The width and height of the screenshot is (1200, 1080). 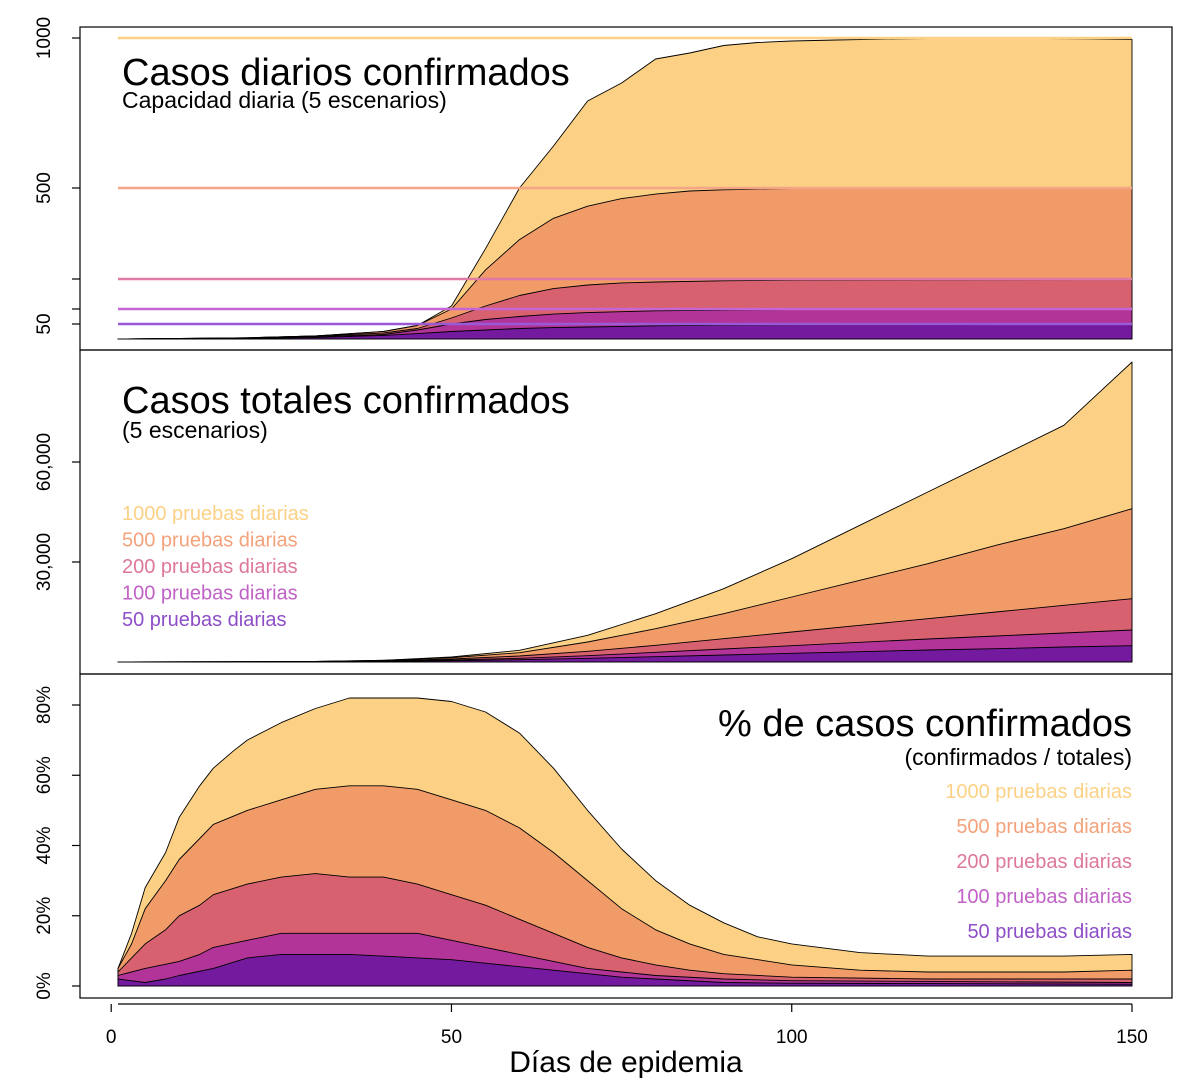 What do you see at coordinates (57, 512) in the screenshot?
I see `total-cases-y-axis: 30,000 60,000` at bounding box center [57, 512].